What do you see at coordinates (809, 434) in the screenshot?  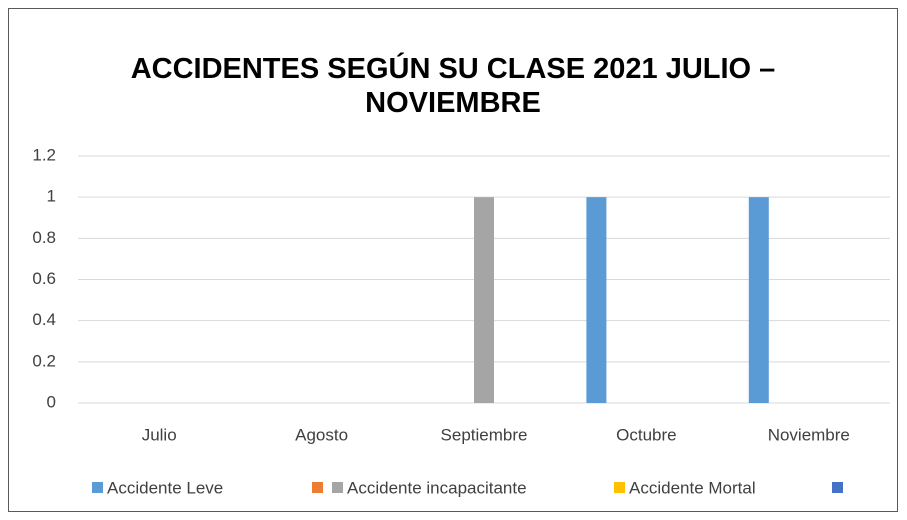 I see `x-tick-label: Noviembre` at bounding box center [809, 434].